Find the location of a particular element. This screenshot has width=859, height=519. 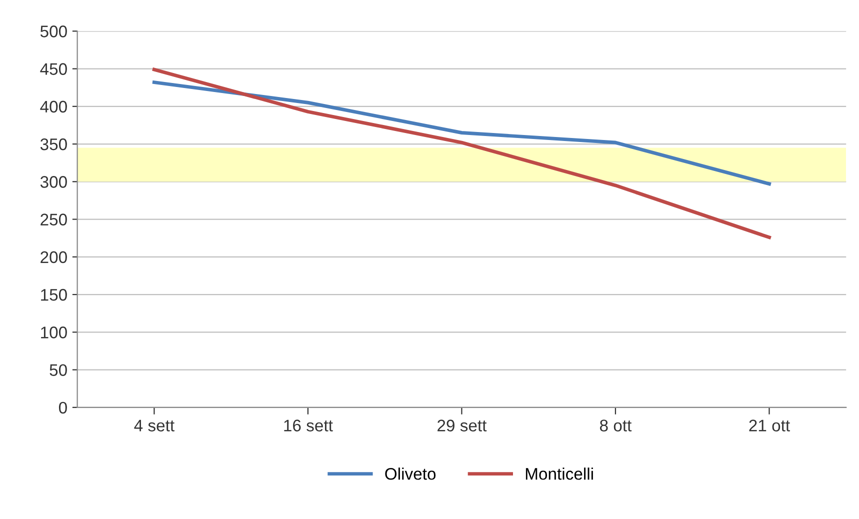

y-tick-label: 100 is located at coordinates (54, 332).